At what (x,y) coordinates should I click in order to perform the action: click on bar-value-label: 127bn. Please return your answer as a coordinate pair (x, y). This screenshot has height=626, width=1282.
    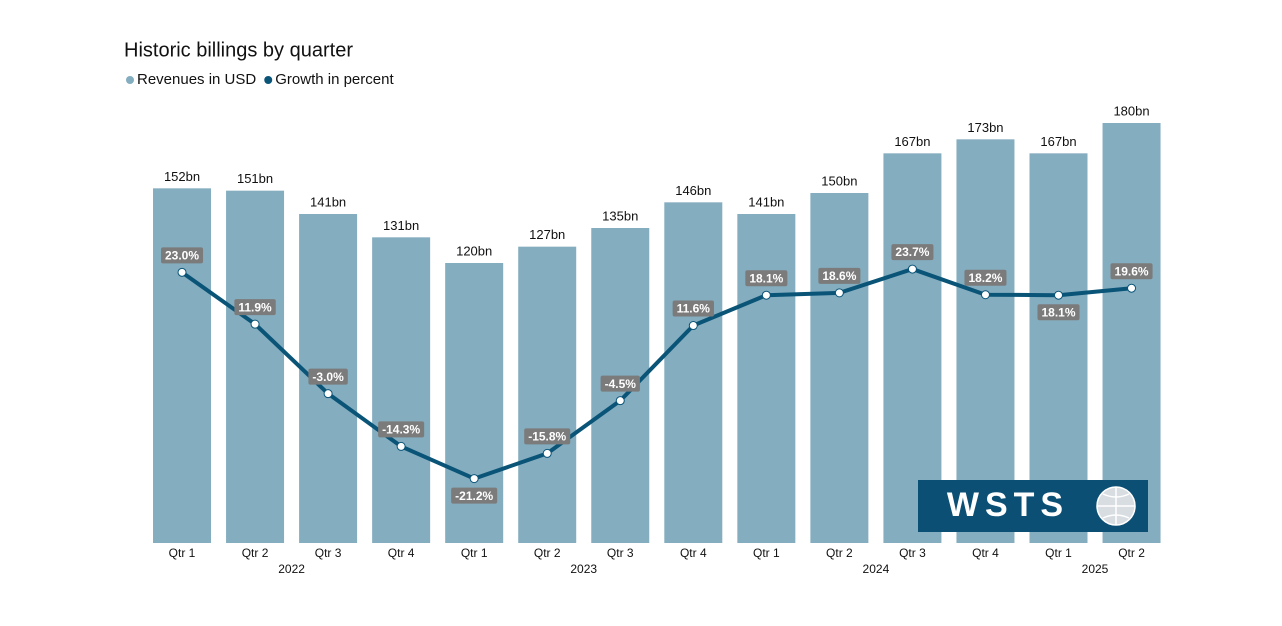
    Looking at the image, I should click on (547, 234).